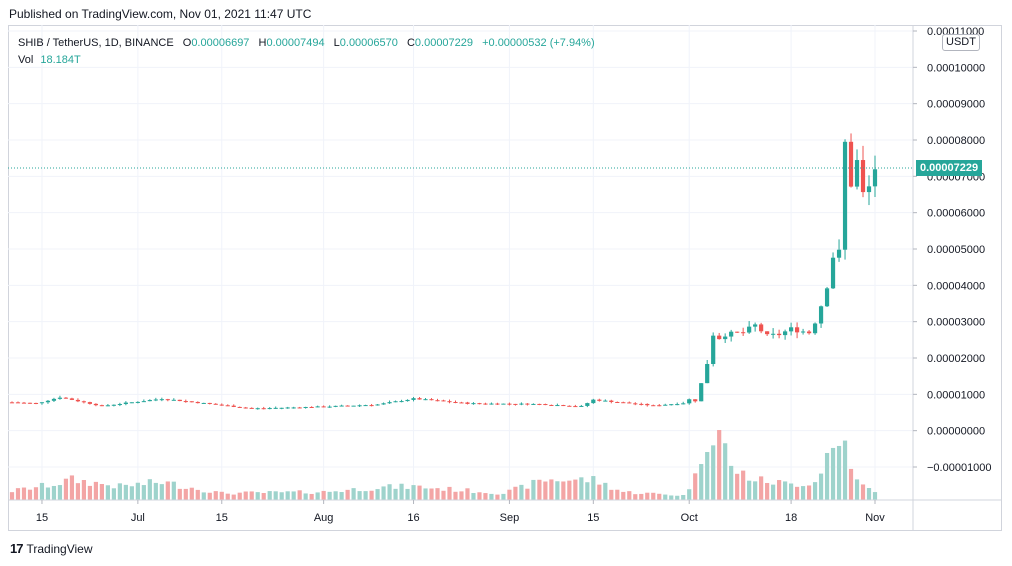  What do you see at coordinates (220, 43) in the screenshot?
I see `open-value: 0.00006697` at bounding box center [220, 43].